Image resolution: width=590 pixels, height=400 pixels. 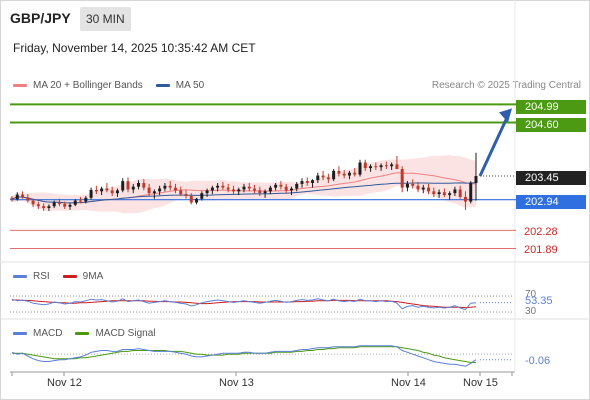 I want to click on legend-item-ma50: MA 50, so click(x=179, y=85).